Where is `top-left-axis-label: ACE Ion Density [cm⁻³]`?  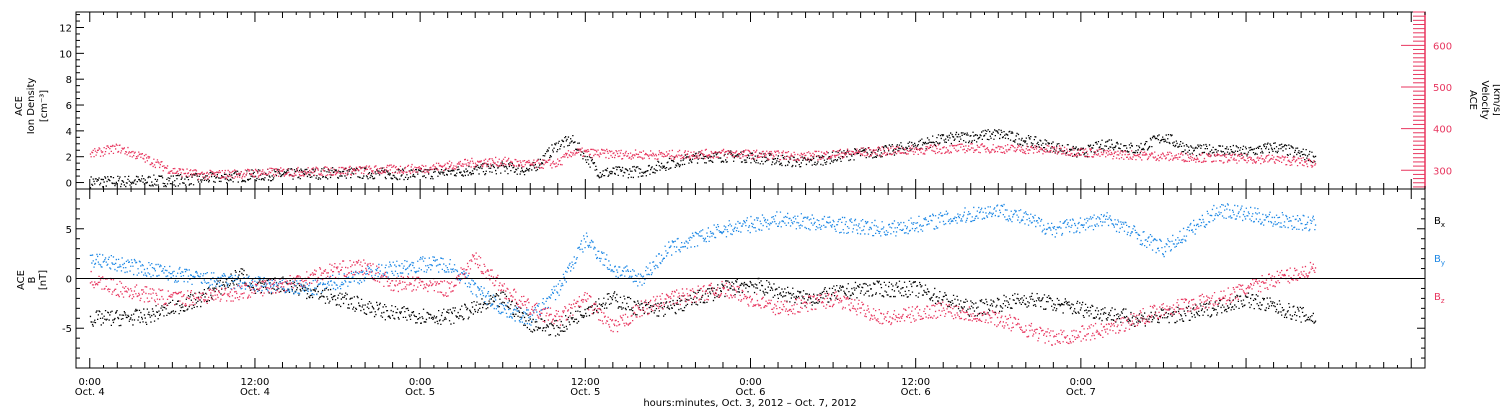 top-left-axis-label: ACE Ion Density [cm⁻³] is located at coordinates (32, 106).